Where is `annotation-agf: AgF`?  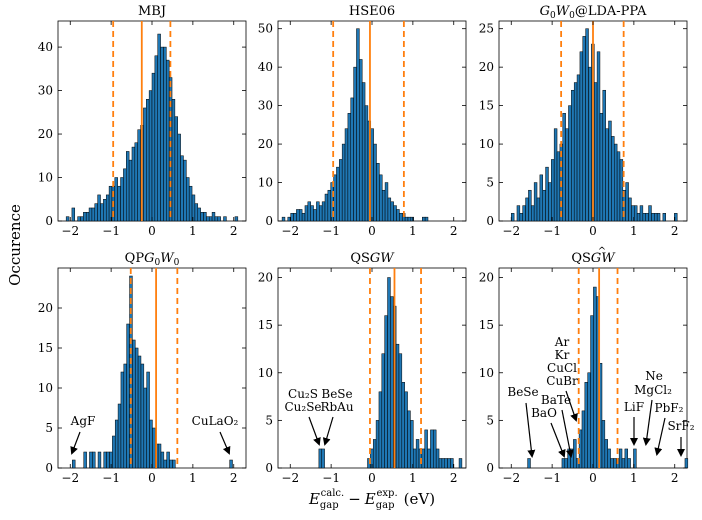
annotation-agf: AgF is located at coordinates (83, 421).